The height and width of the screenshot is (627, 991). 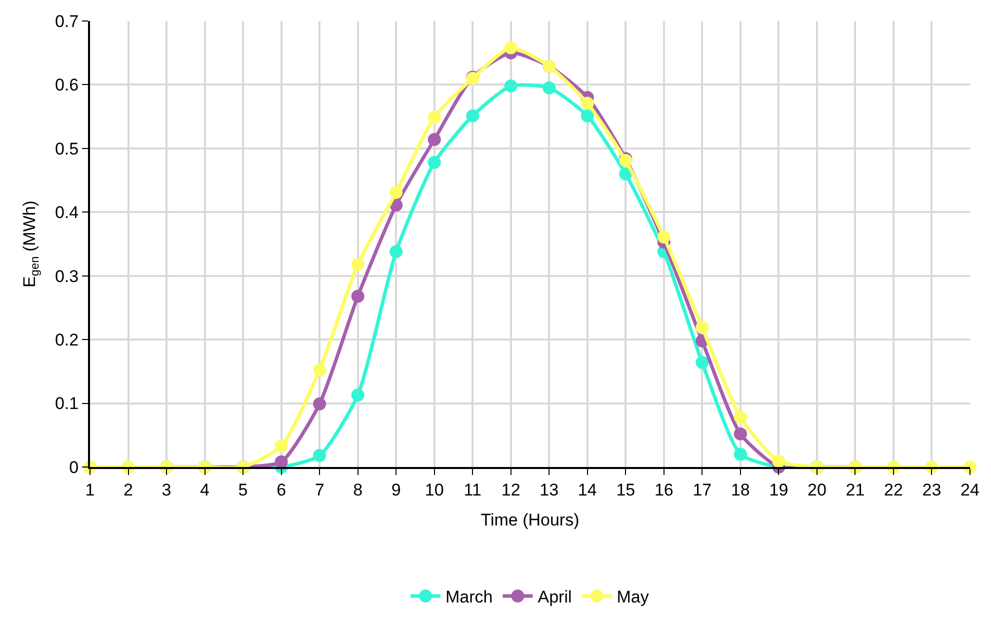 What do you see at coordinates (205, 490) in the screenshot?
I see `x-tick-label: 4` at bounding box center [205, 490].